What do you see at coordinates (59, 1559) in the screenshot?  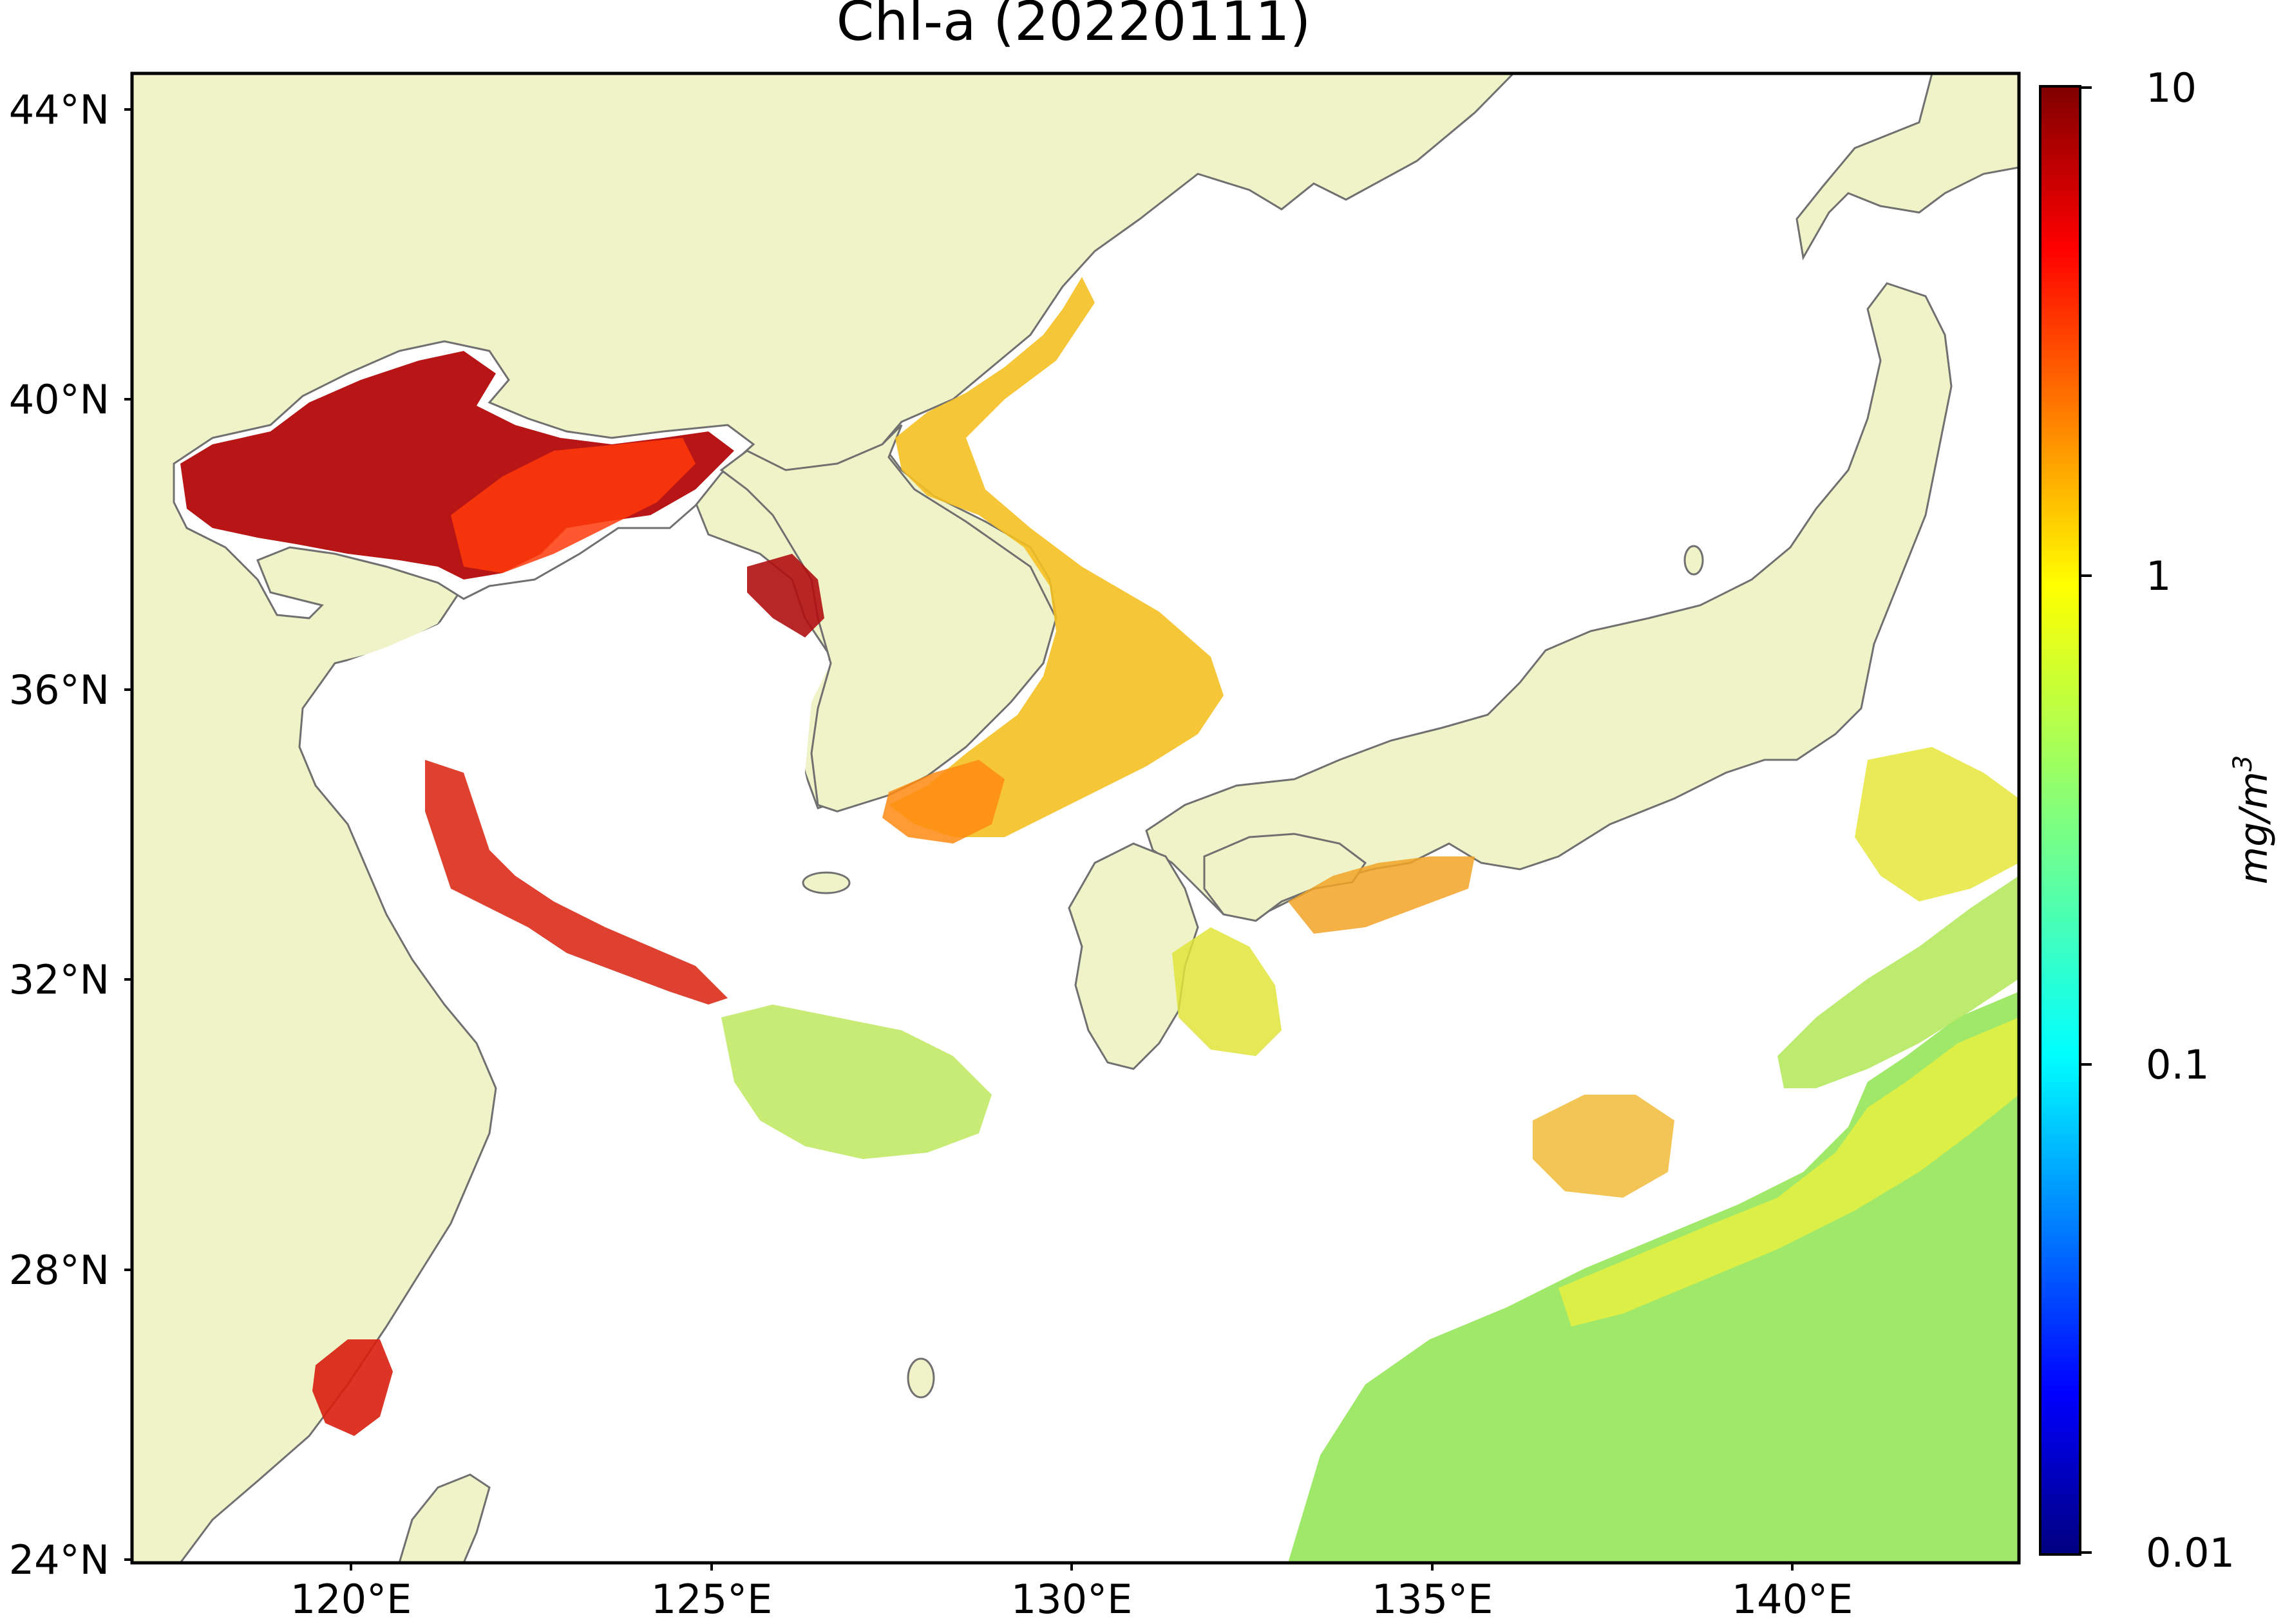 I see `lat-label-24: 24°N` at bounding box center [59, 1559].